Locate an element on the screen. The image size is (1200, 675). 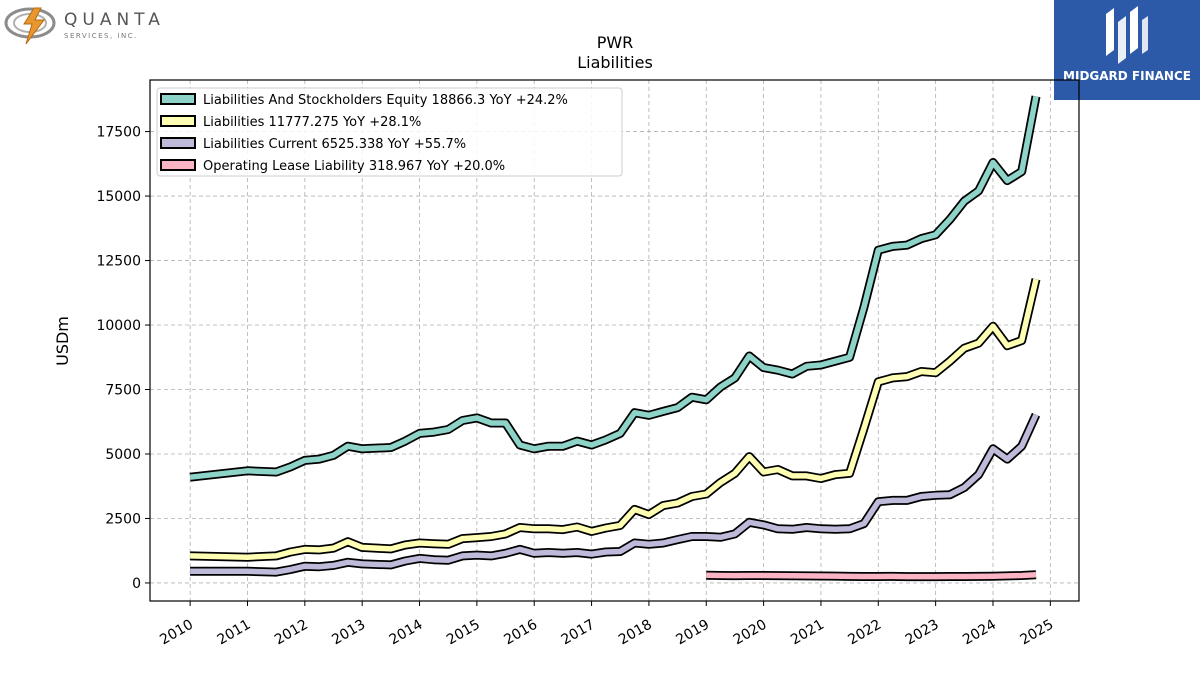
x-tick-label: 2017 is located at coordinates (578, 633).